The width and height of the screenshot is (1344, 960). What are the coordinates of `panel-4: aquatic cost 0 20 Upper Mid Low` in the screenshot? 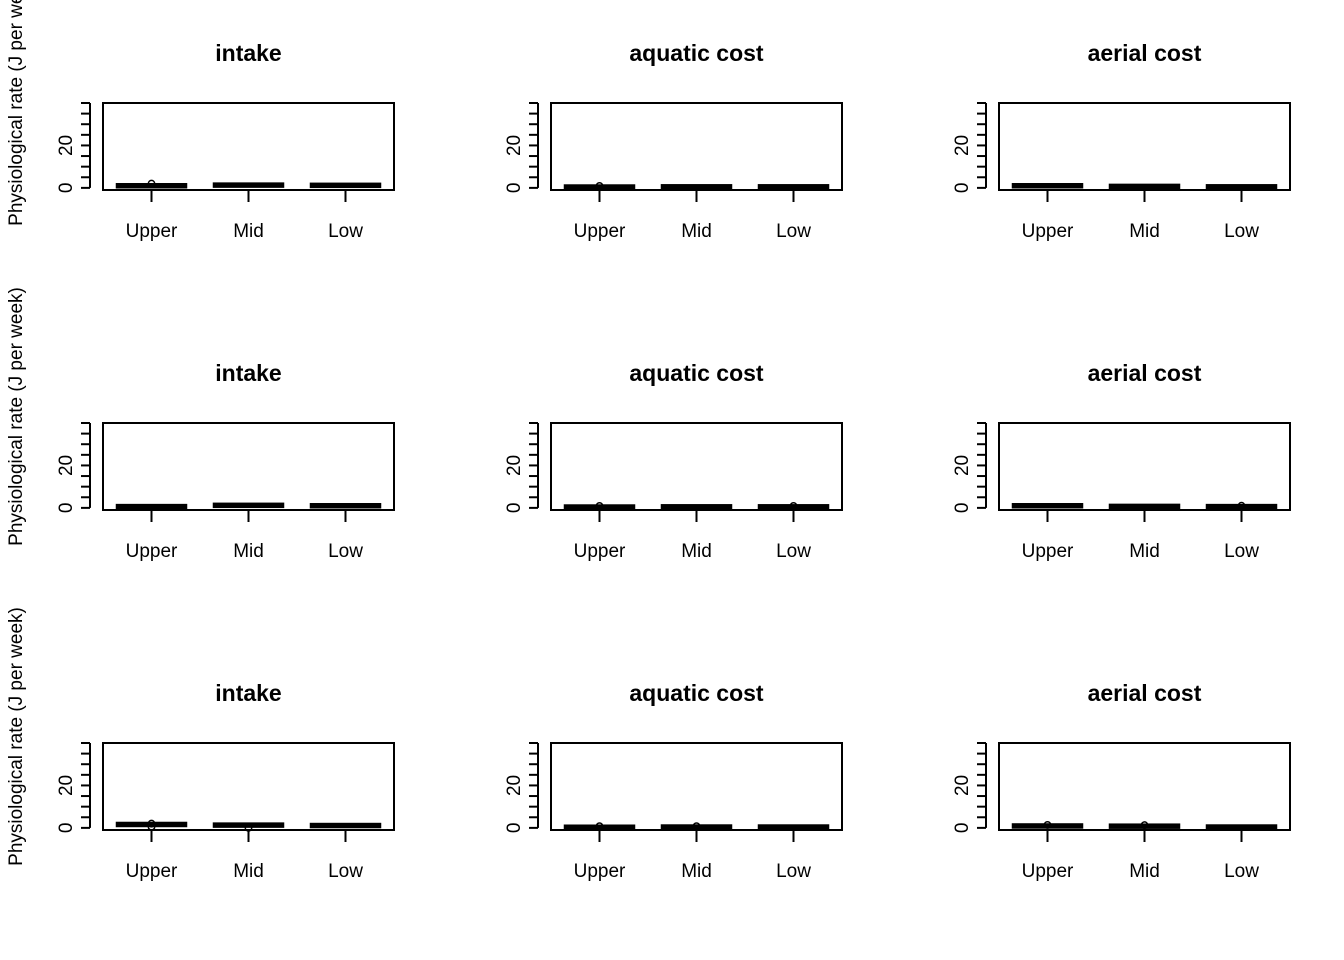 It's located at (673, 461).